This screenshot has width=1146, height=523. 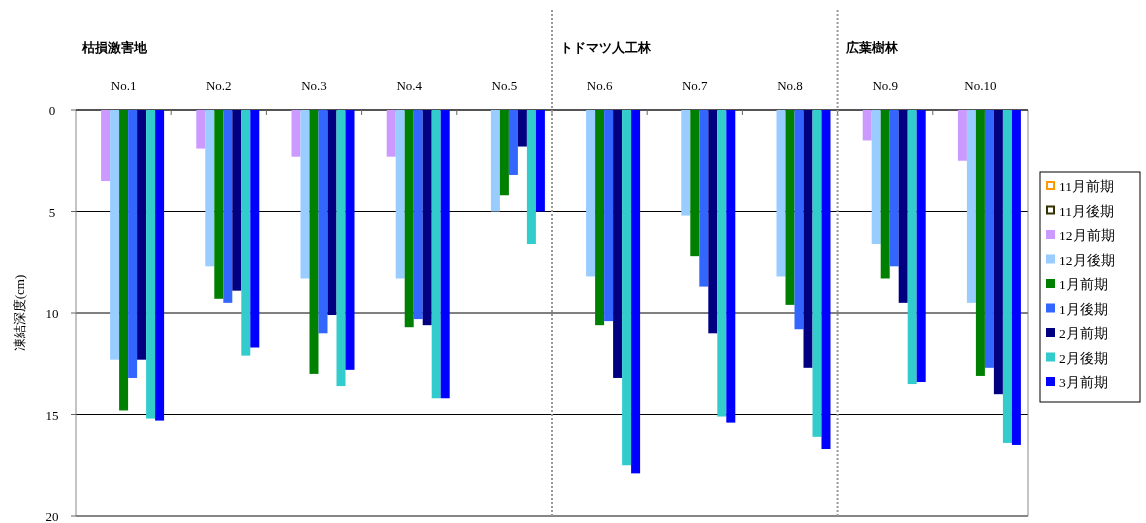 I want to click on y-tick-label: 15, so click(x=52, y=415).